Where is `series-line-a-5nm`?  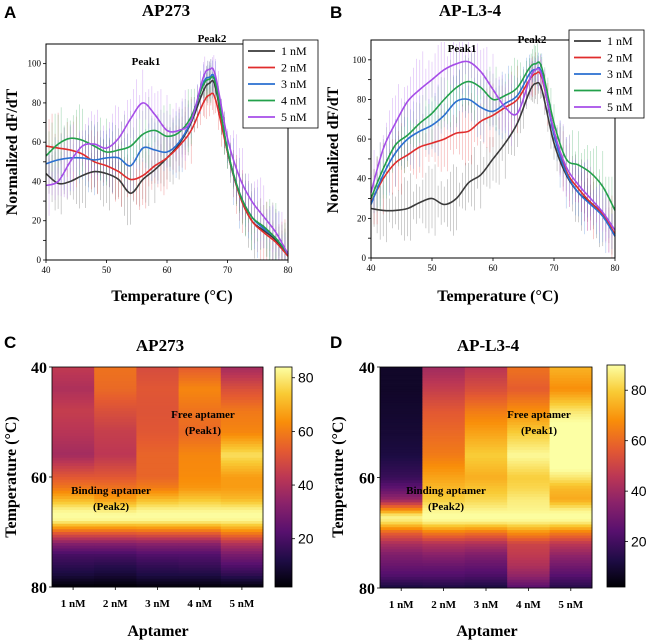 series-line-a-5nm is located at coordinates (167, 161).